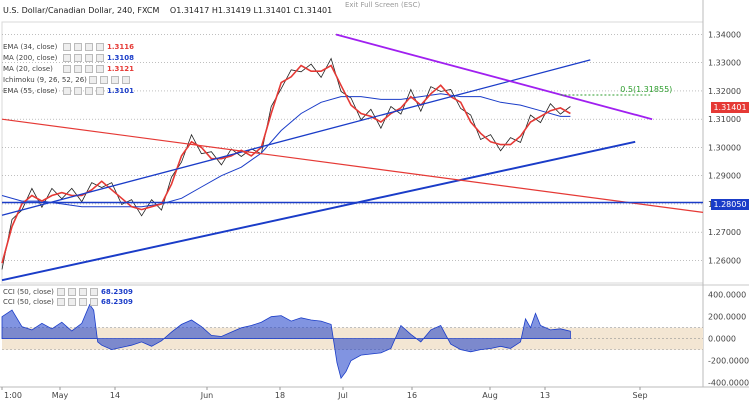 The image size is (749, 404). I want to click on y-tick-label: 1.31000, so click(724, 119).